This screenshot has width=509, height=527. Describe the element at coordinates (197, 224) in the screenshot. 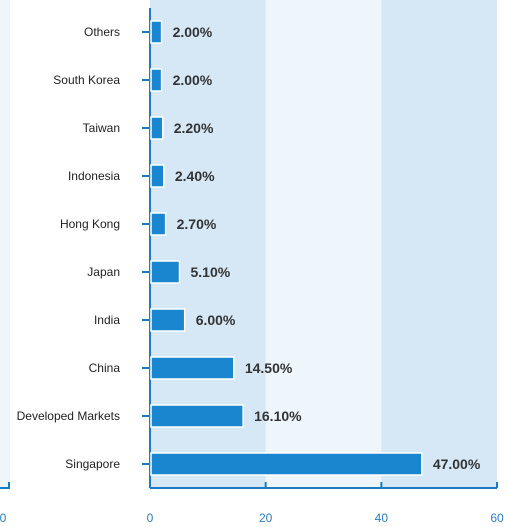

I see `data-label: 2.70%` at that location.